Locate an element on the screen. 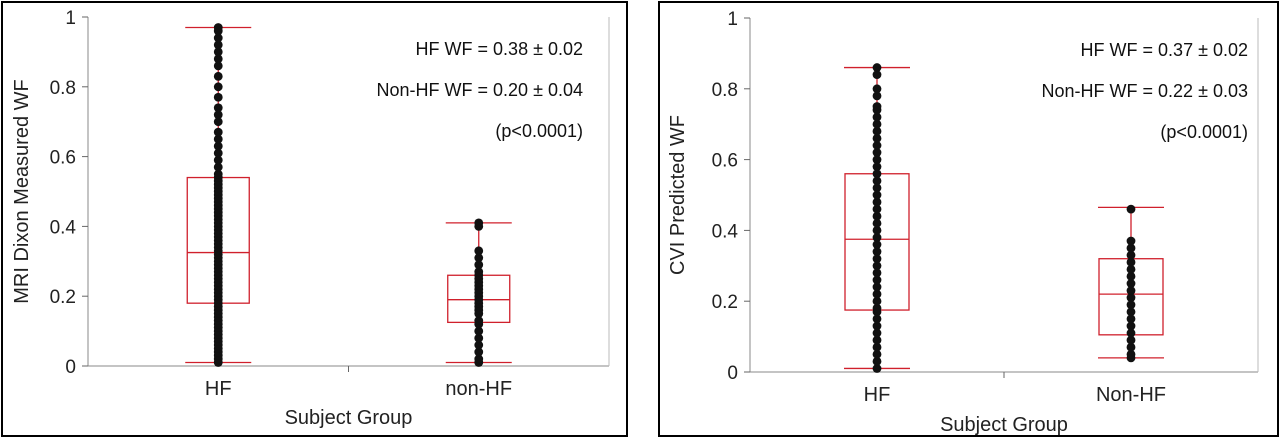  cvi-annotation: Non-HF WF = 0.22 ± 0.03 is located at coordinates (1145, 91).